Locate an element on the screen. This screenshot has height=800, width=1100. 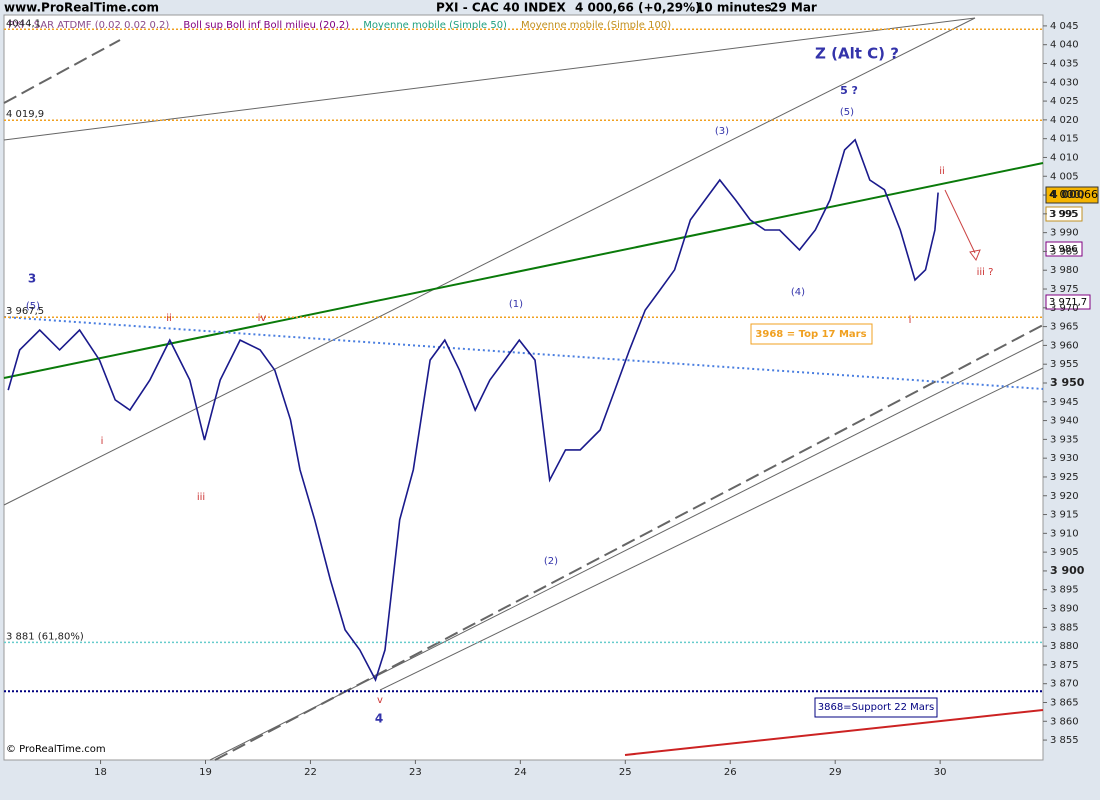
price-tag: 3 986 is located at coordinates (1063, 249).